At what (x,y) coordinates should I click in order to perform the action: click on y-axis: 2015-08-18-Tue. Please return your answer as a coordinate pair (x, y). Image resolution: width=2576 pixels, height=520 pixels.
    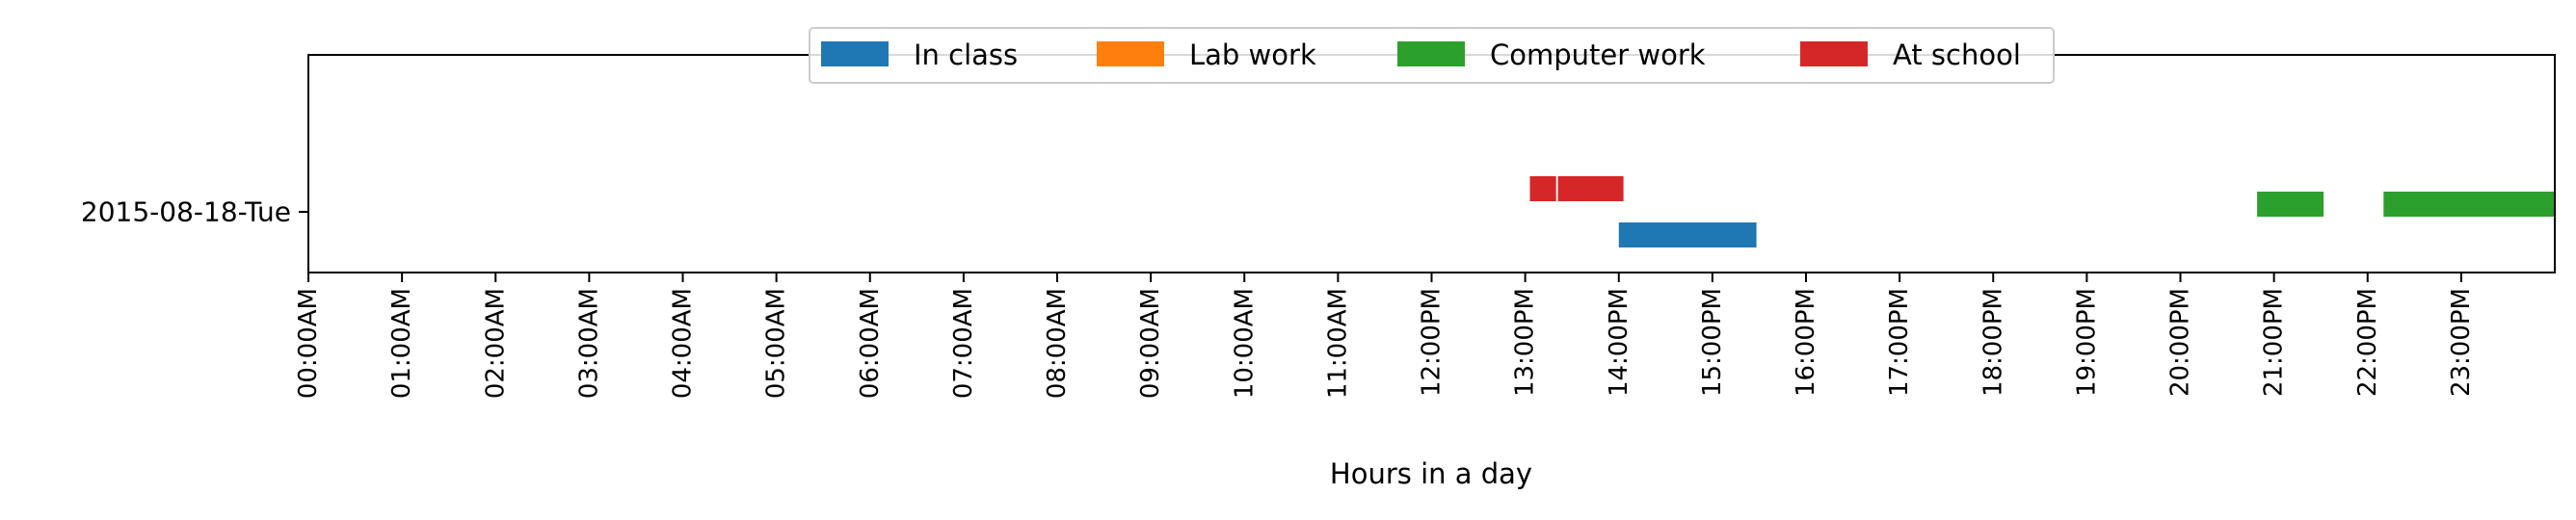
    Looking at the image, I should click on (194, 212).